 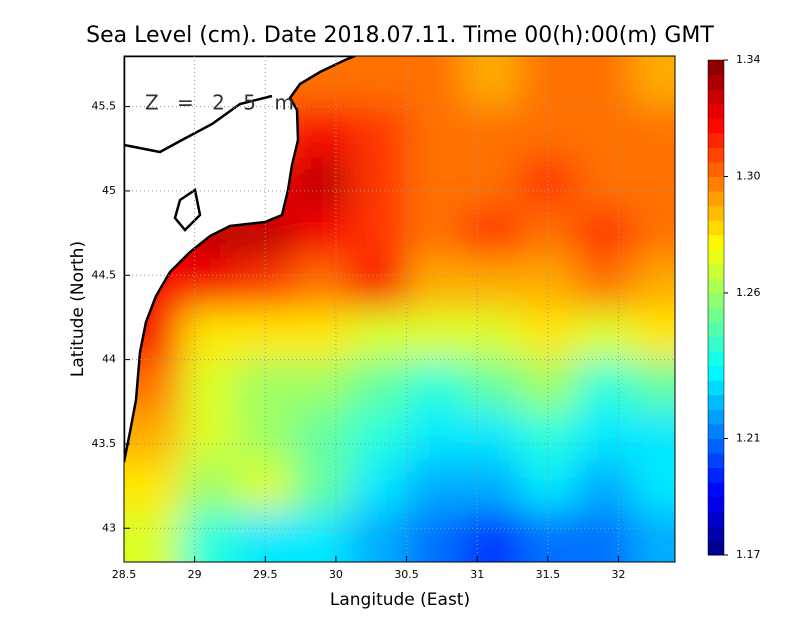 What do you see at coordinates (104, 106) in the screenshot?
I see `y-tick-label: 45.5` at bounding box center [104, 106].